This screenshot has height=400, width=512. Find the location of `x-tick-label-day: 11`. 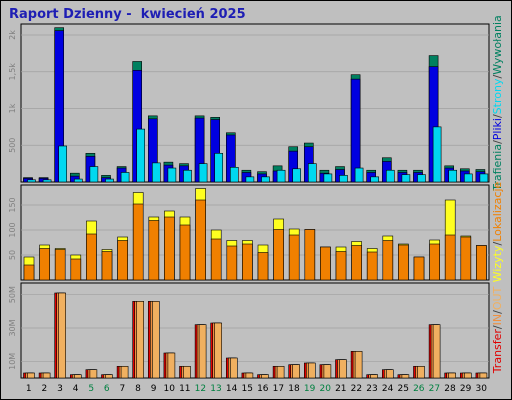

x-tick-label-day: 11 is located at coordinates (184, 389).